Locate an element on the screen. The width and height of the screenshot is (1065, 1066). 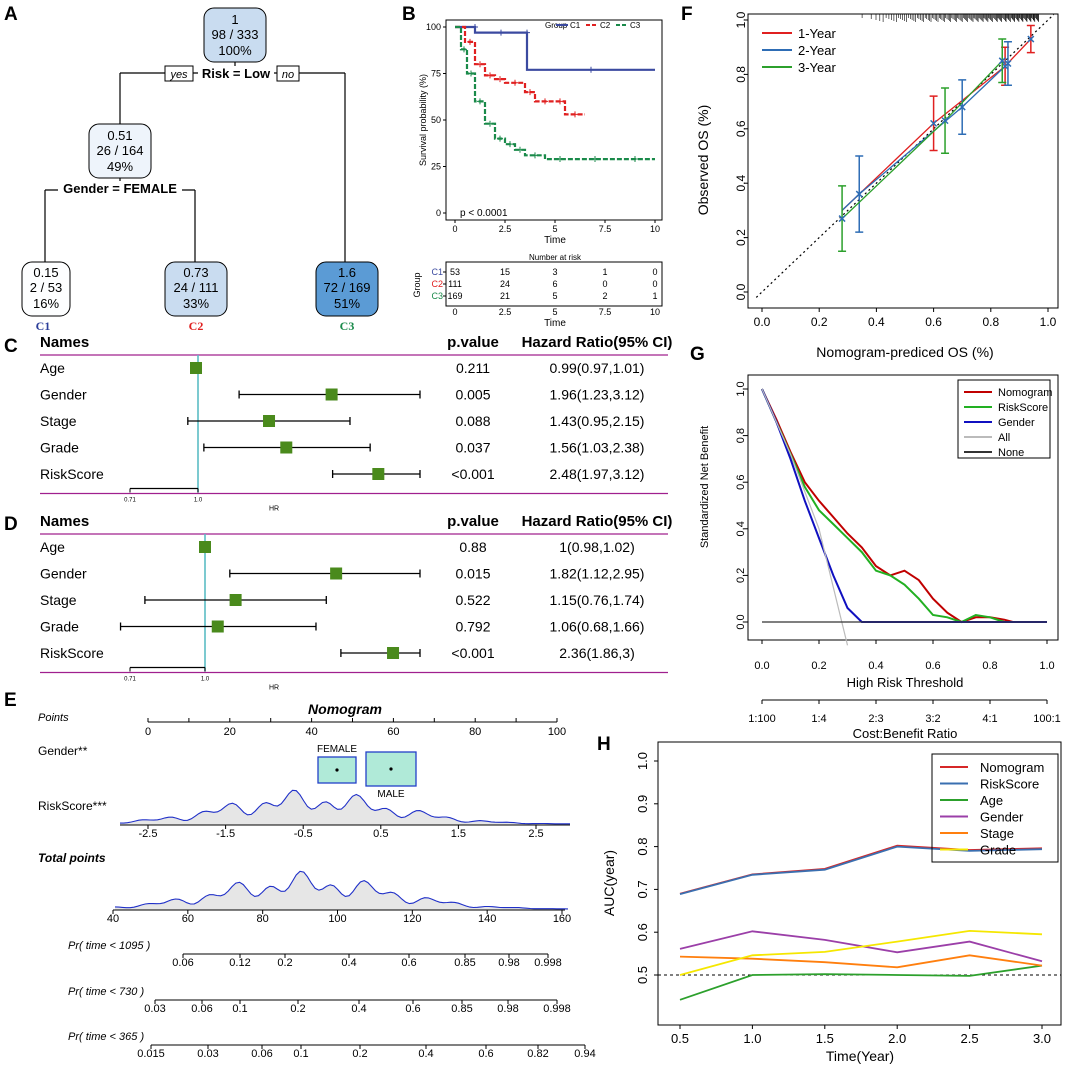
nomogram-pr730-tick-label: 0.85 is located at coordinates (461, 1009).